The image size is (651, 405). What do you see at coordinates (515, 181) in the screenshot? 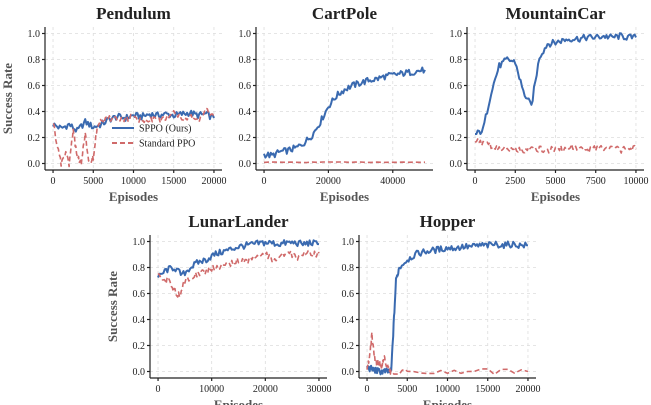
I see `x-tick-label: 2500` at bounding box center [515, 181].